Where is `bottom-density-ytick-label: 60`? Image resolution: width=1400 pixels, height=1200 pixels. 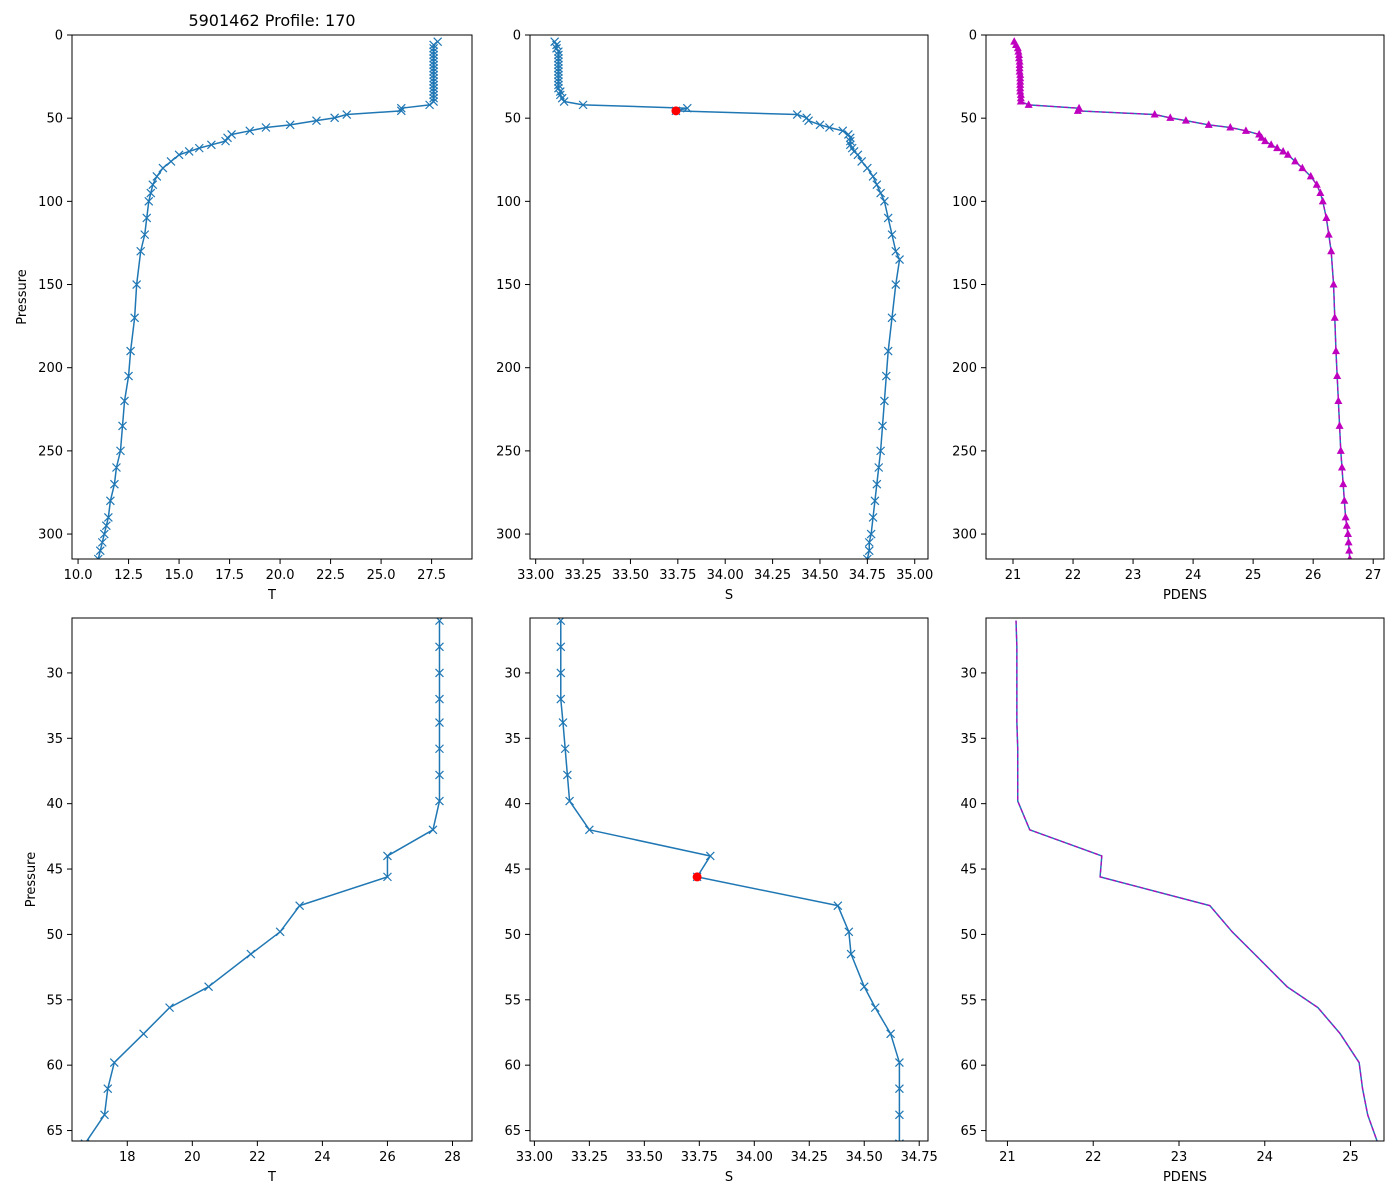 bottom-density-ytick-label: 60 is located at coordinates (968, 1066).